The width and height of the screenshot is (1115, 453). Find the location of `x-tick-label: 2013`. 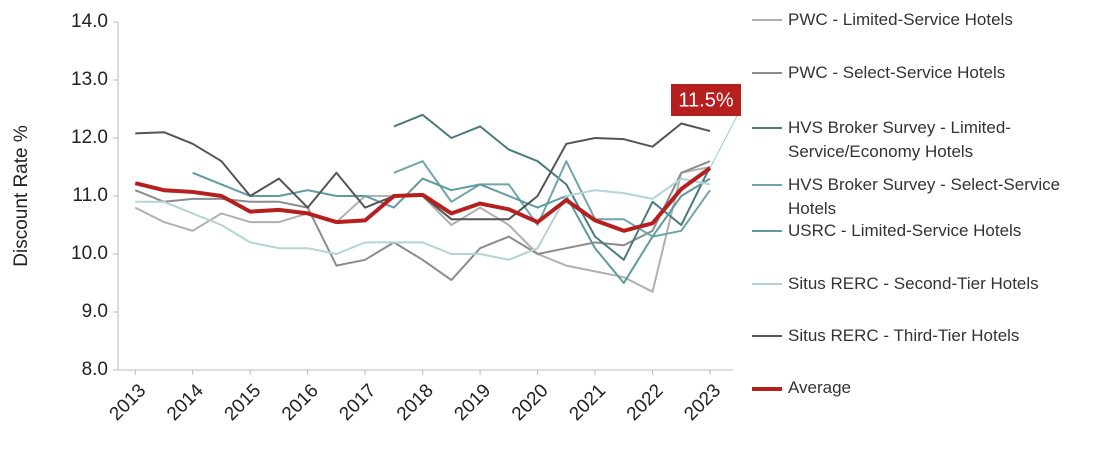

x-tick-label: 2013 is located at coordinates (128, 402).